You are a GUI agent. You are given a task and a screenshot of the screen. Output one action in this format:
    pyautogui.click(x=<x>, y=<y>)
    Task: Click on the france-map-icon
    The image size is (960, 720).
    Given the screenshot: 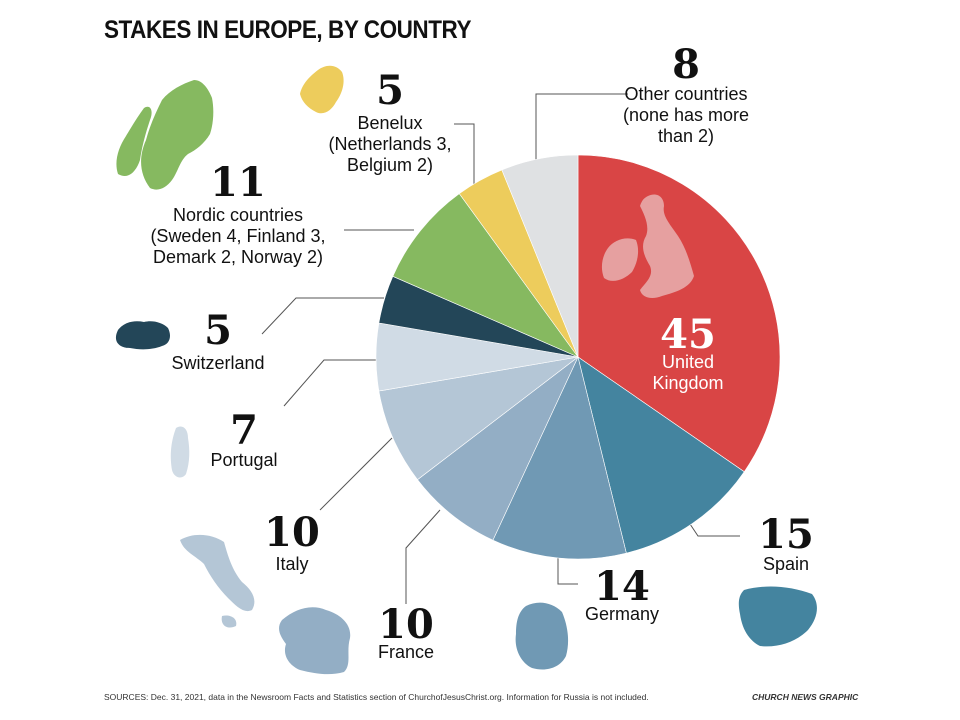 What is the action you would take?
    pyautogui.click(x=315, y=641)
    